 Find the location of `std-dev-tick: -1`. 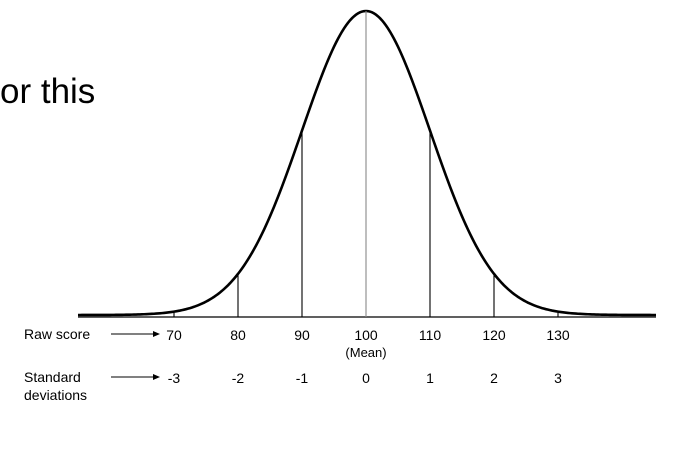

std-dev-tick: -1 is located at coordinates (302, 378).